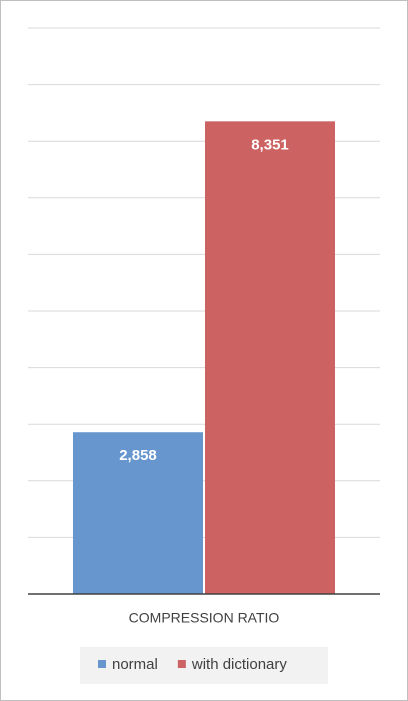 This screenshot has width=408, height=701. Describe the element at coordinates (270, 144) in the screenshot. I see `data-label: 8,351` at that location.